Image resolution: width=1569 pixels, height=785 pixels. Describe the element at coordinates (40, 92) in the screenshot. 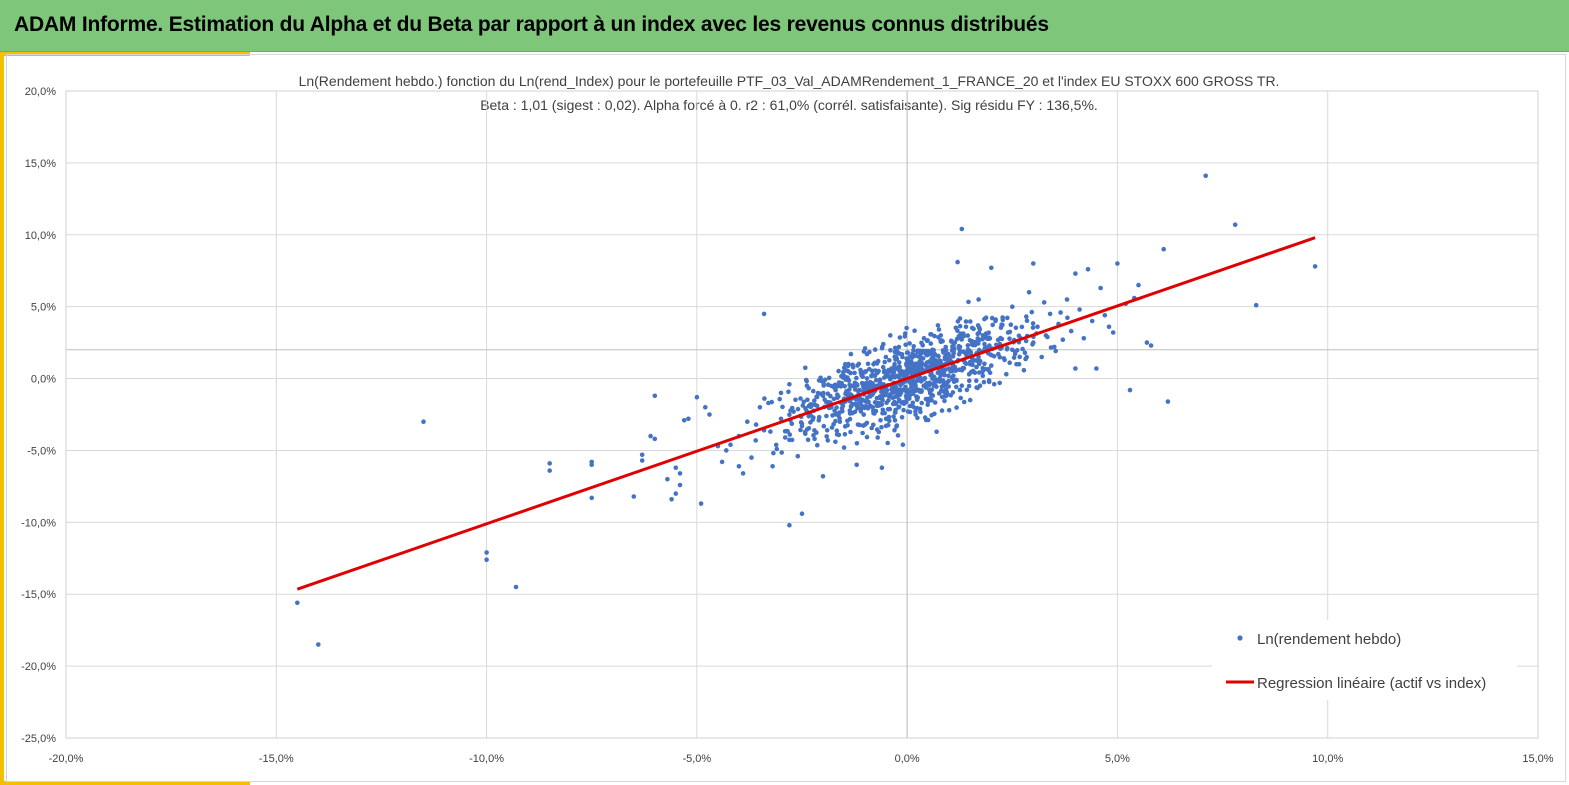

I see `y-tick-label: 20,0%` at that location.